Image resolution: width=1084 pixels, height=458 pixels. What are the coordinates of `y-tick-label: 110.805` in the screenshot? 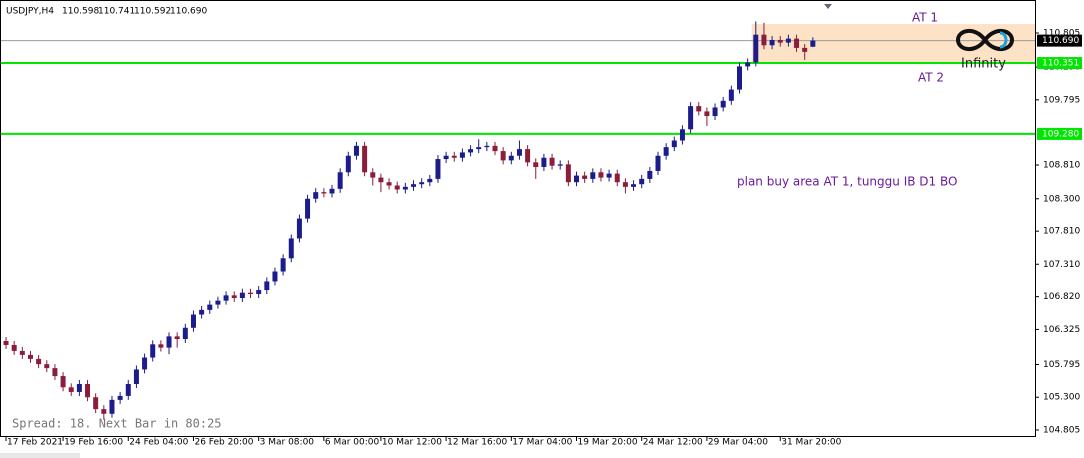 It's located at (1061, 34).